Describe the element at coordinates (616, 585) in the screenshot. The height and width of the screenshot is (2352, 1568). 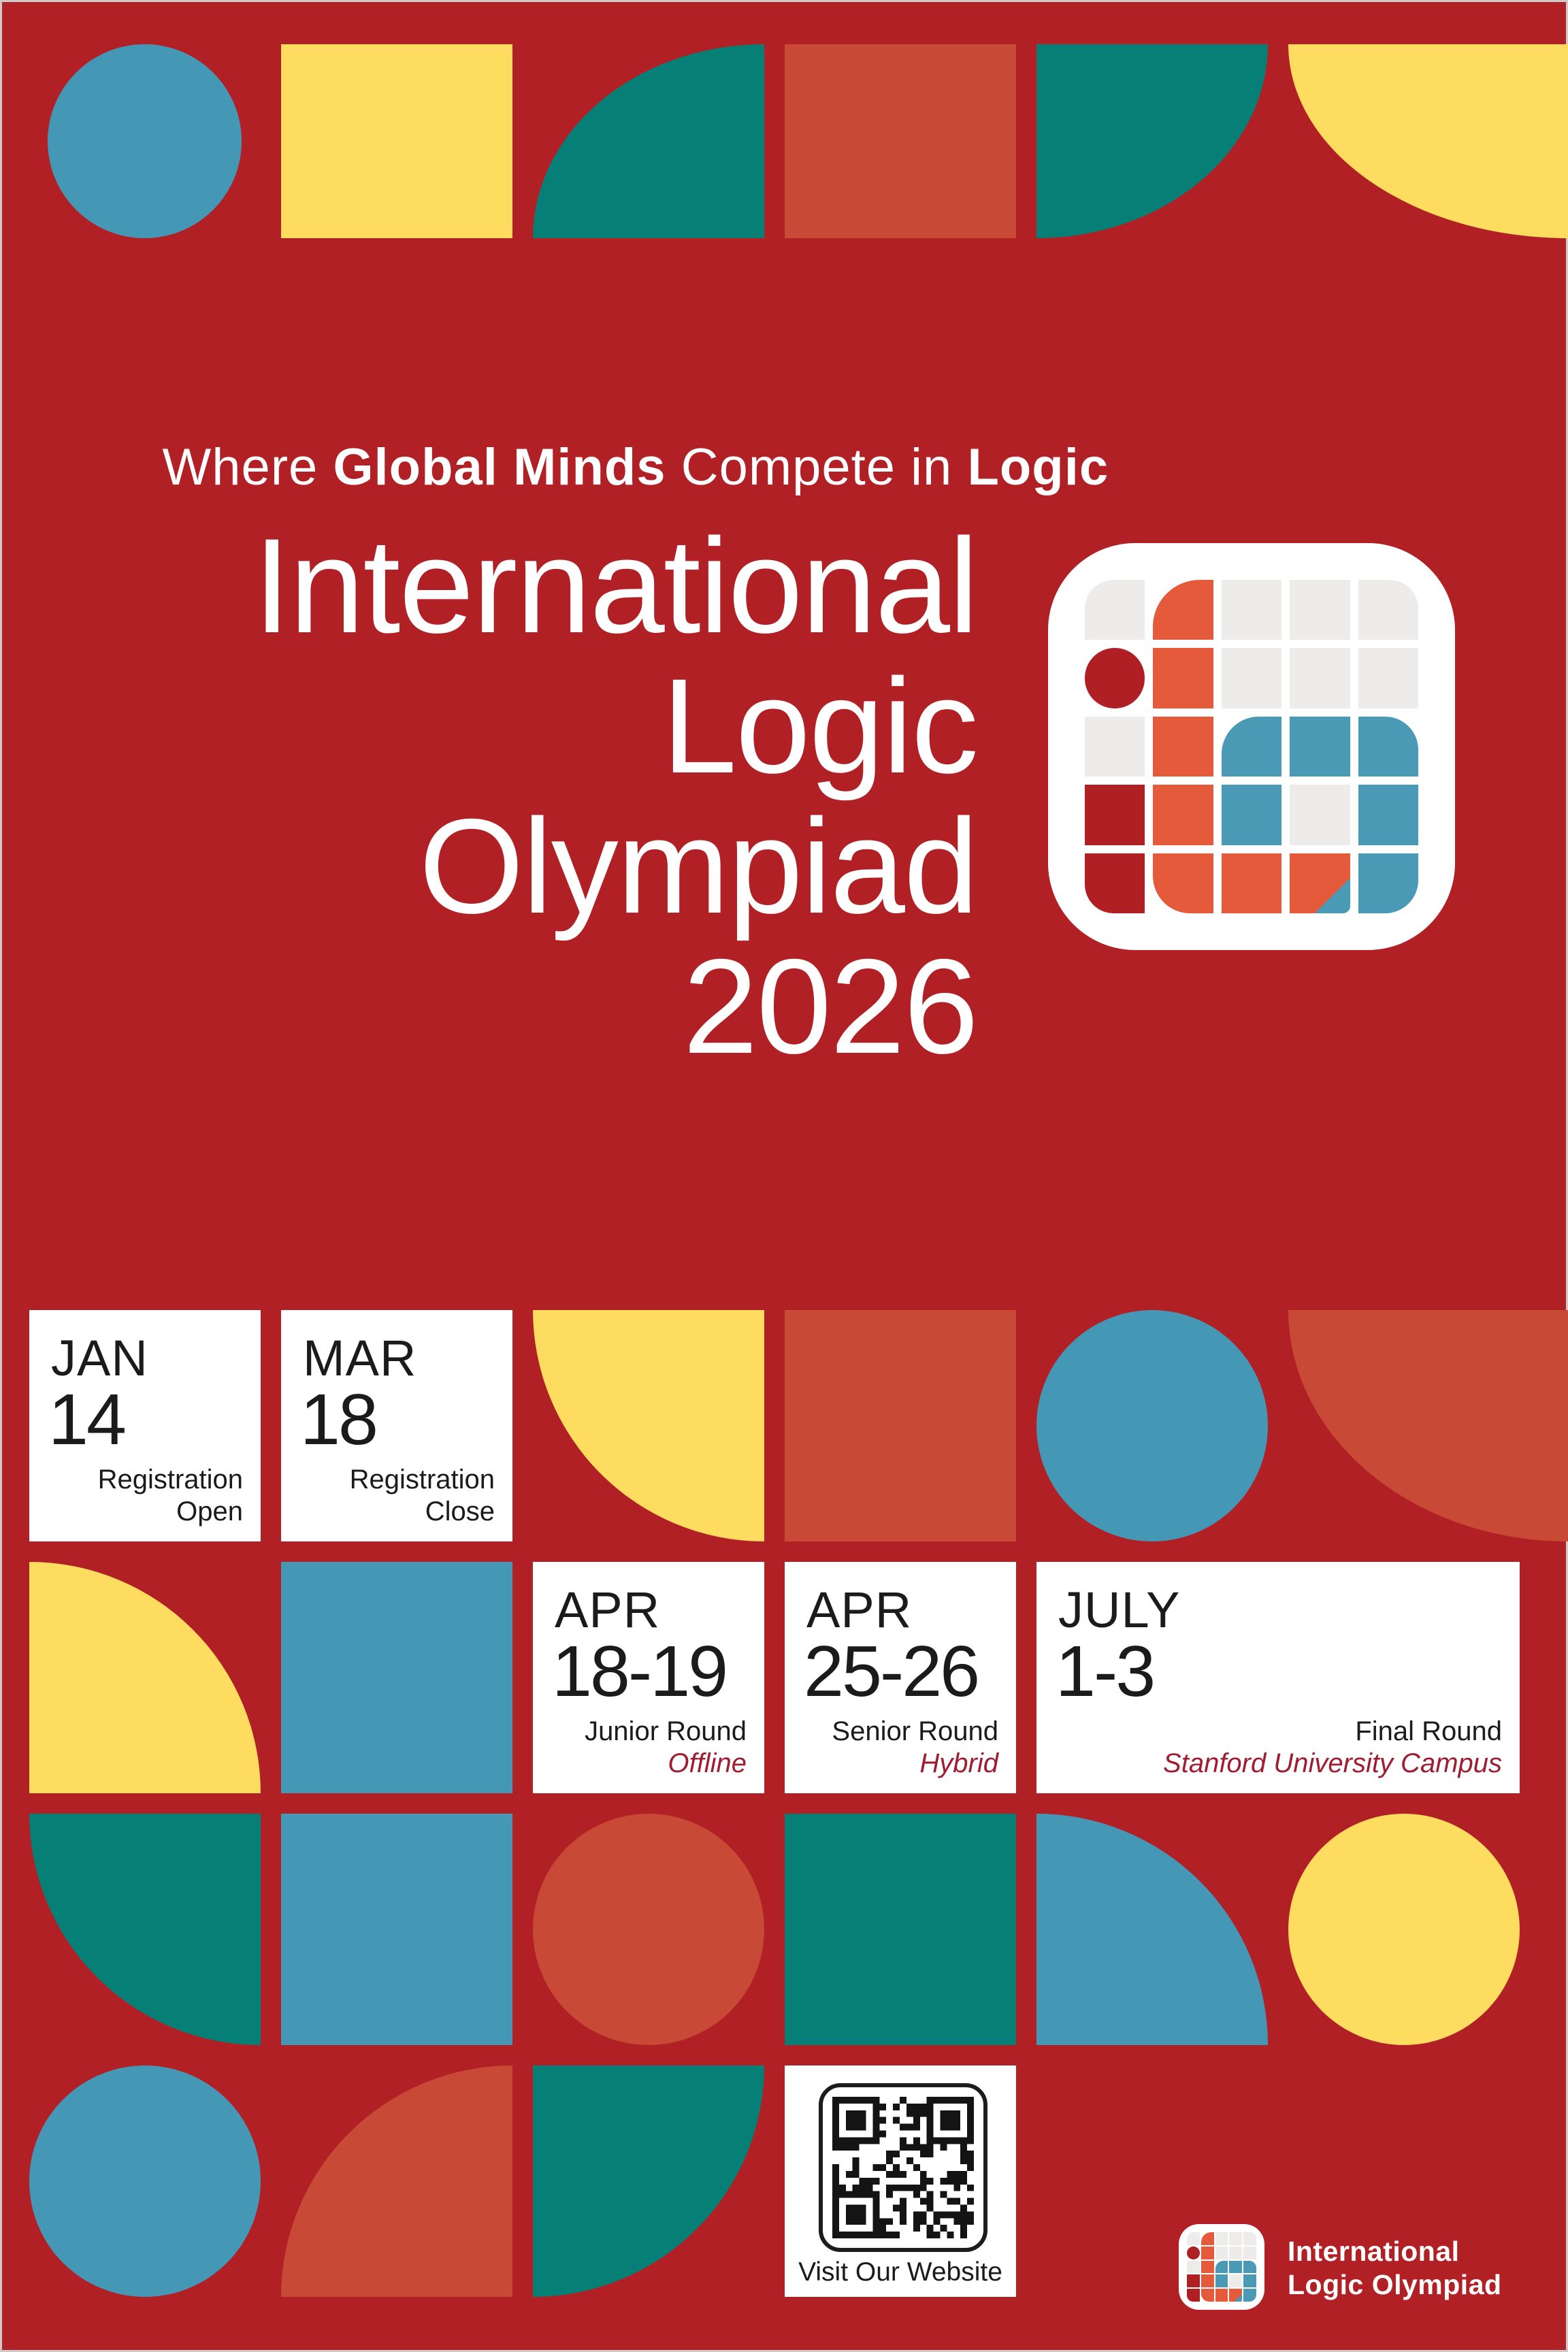
I see `title-line-1: International` at that location.